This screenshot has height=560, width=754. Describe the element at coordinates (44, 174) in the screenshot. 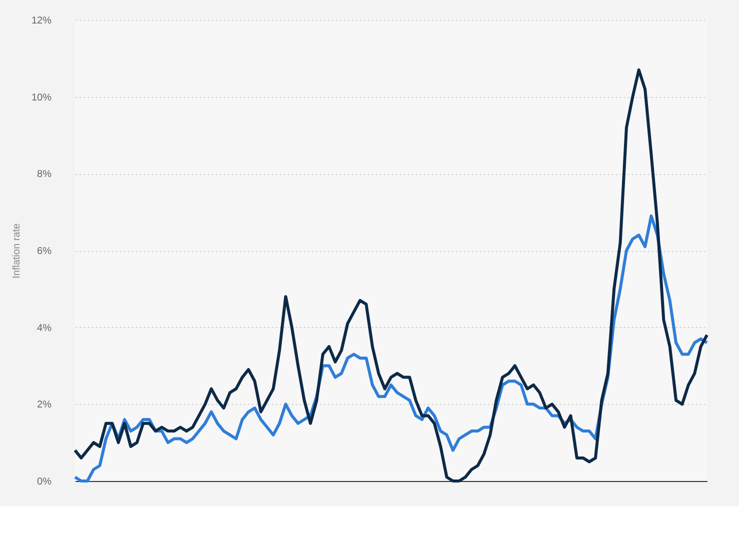

I see `y-tick-label: 8%` at that location.